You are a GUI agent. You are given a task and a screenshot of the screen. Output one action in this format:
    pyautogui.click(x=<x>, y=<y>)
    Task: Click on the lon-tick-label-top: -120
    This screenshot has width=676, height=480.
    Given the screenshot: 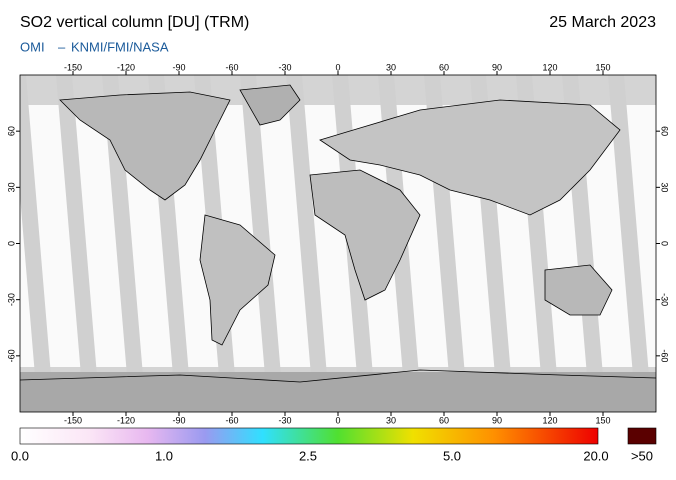 What is the action you would take?
    pyautogui.click(x=126, y=67)
    